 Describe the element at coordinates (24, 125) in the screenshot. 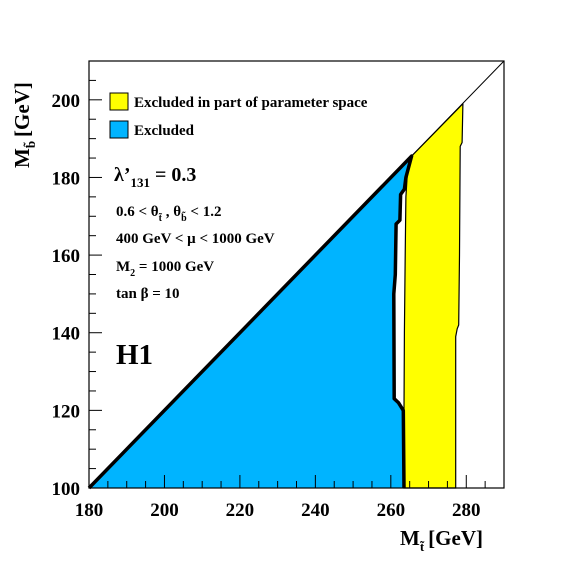

I see `y-axis-label: Mb̃[GeV]` at that location.